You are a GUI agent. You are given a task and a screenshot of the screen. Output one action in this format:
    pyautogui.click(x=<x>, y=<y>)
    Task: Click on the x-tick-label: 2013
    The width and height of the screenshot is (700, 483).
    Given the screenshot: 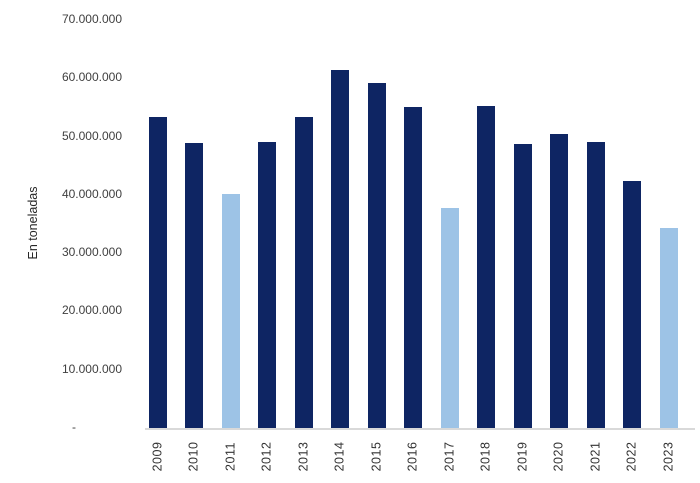 What is the action you would take?
    pyautogui.click(x=303, y=456)
    